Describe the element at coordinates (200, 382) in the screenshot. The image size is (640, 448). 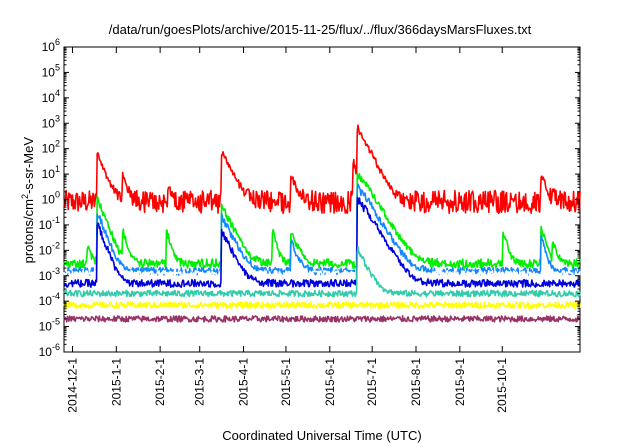
I see `x-tick-label: 2015-3-1` at that location.